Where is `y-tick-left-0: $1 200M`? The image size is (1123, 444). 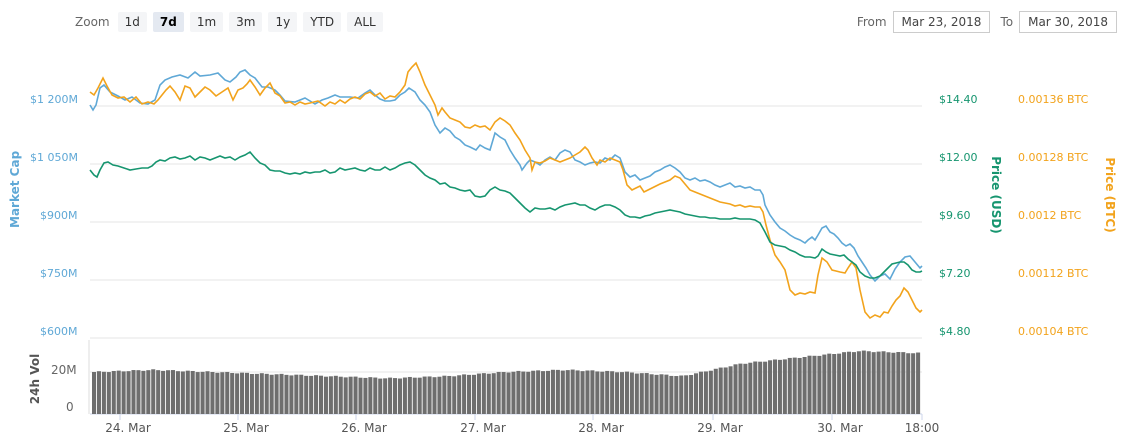
y-tick-left-0: $1 200M is located at coordinates (54, 99).